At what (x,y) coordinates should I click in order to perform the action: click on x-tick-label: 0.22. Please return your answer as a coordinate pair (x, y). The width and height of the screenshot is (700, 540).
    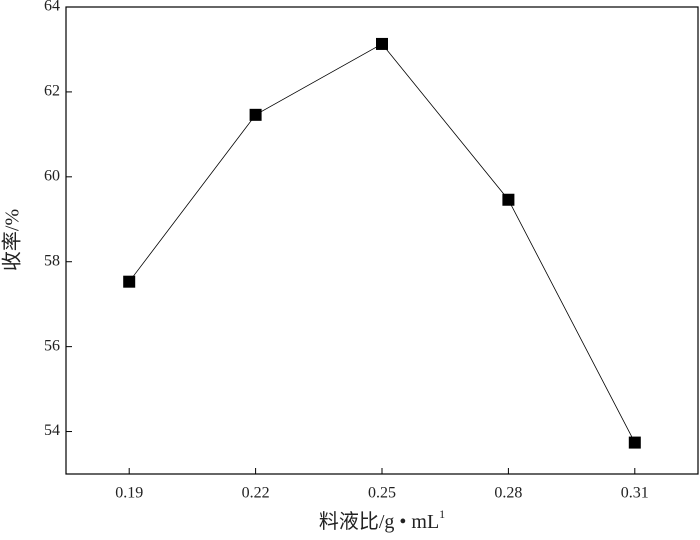
    Looking at the image, I should click on (256, 493).